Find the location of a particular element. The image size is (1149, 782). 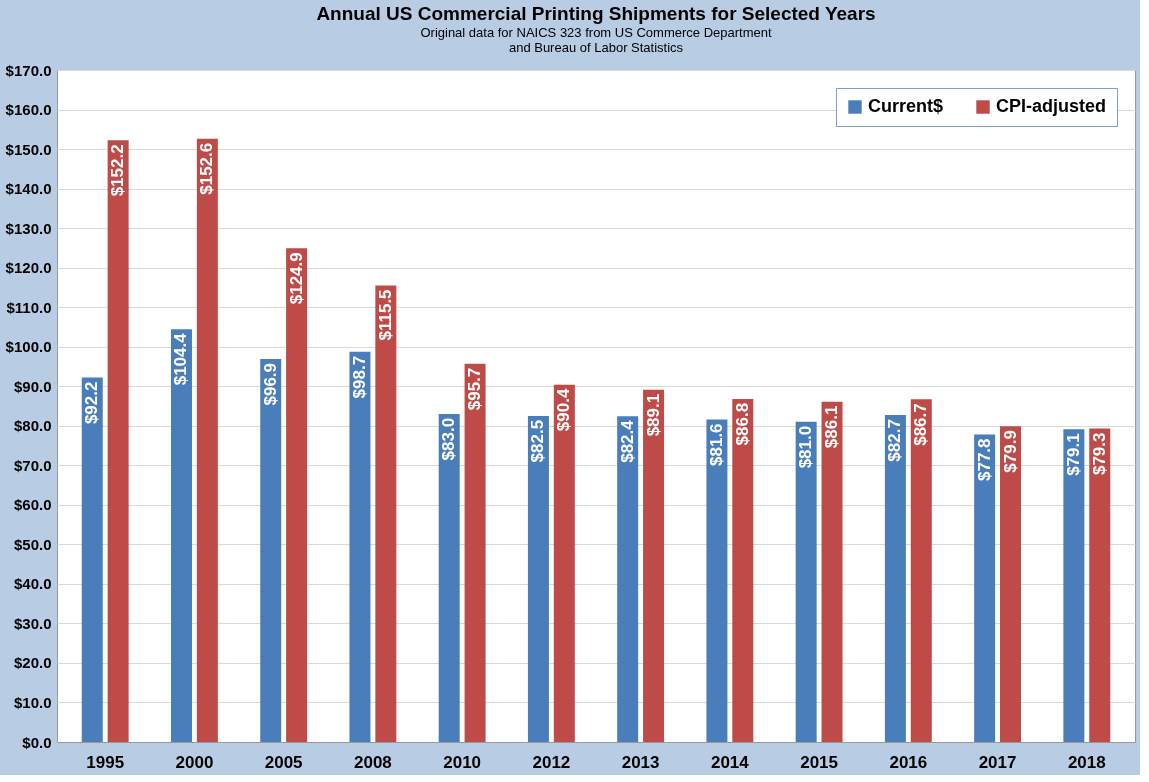

data-label: $82.4 is located at coordinates (627, 441).